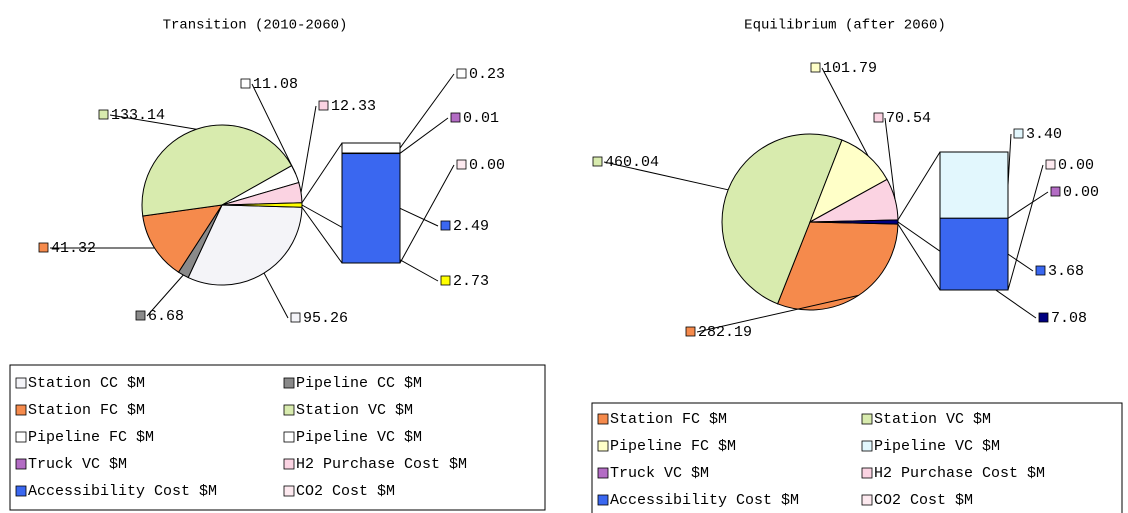 The height and width of the screenshot is (513, 1128). I want to click on chart-title: Equilibrium (after 2060), so click(845, 26).